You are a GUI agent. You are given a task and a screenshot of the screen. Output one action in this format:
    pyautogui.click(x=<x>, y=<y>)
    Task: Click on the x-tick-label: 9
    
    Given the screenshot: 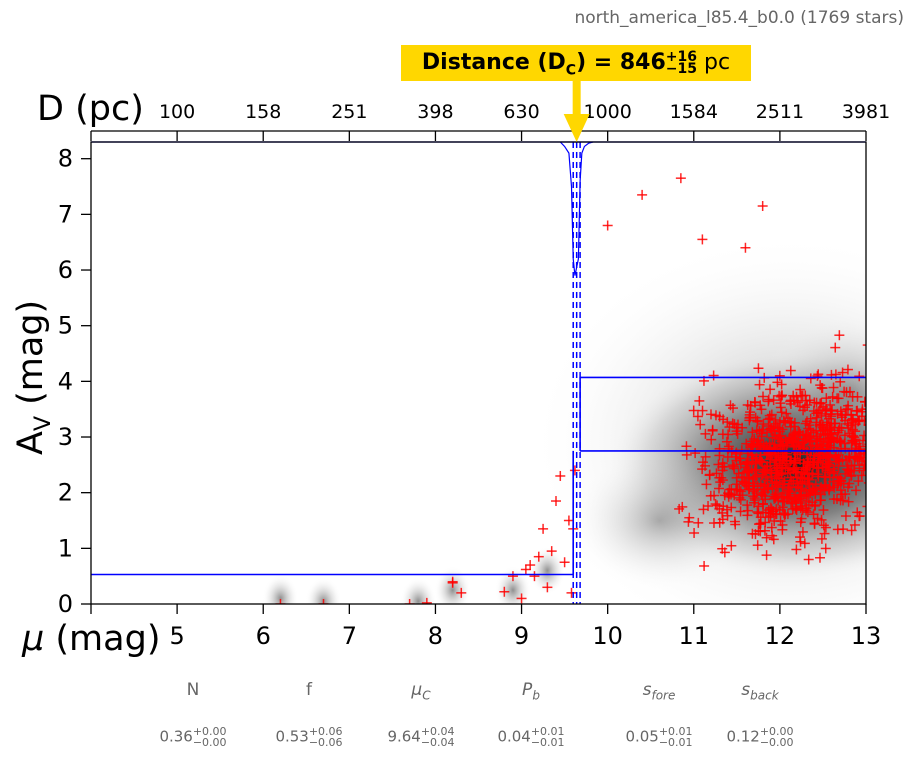 What is the action you would take?
    pyautogui.click(x=521, y=636)
    